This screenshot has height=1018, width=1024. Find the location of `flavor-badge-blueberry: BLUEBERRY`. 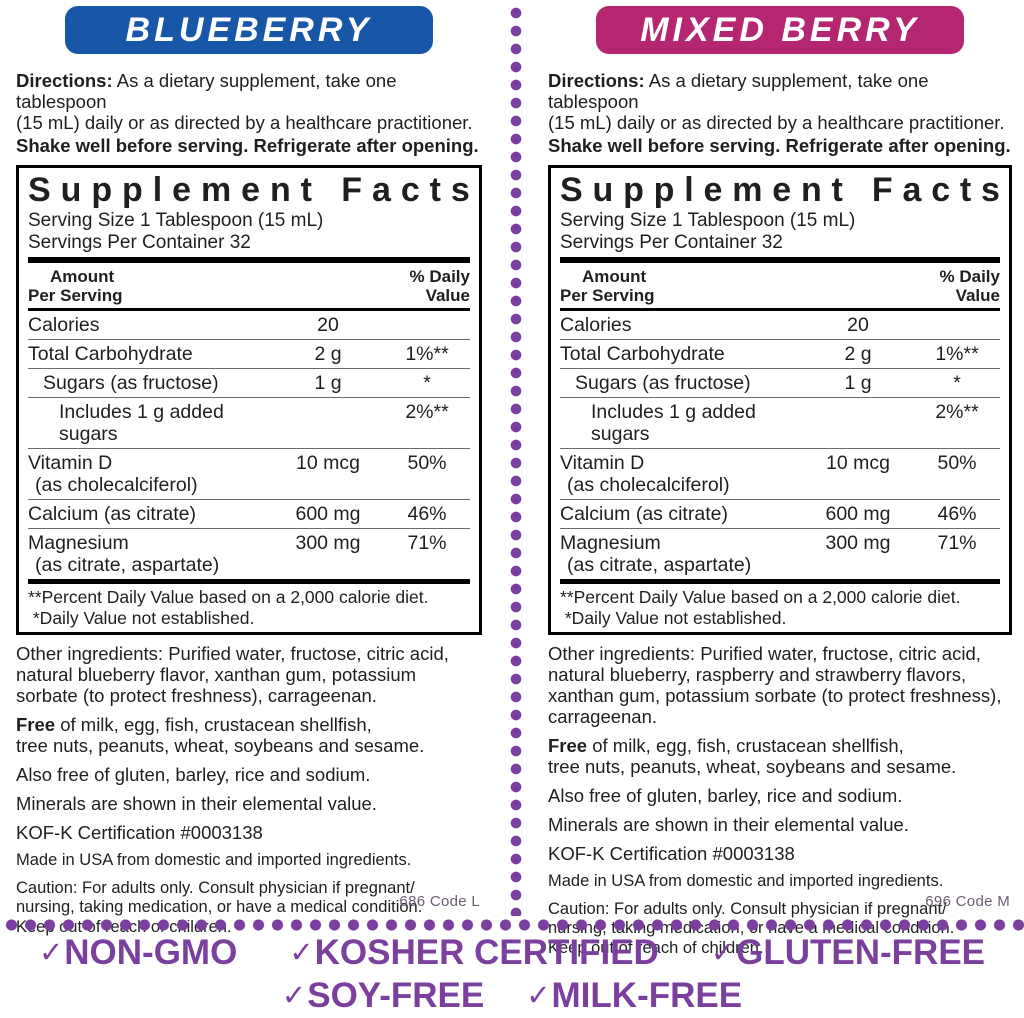

flavor-badge-blueberry: BLUEBERRY is located at coordinates (249, 30).